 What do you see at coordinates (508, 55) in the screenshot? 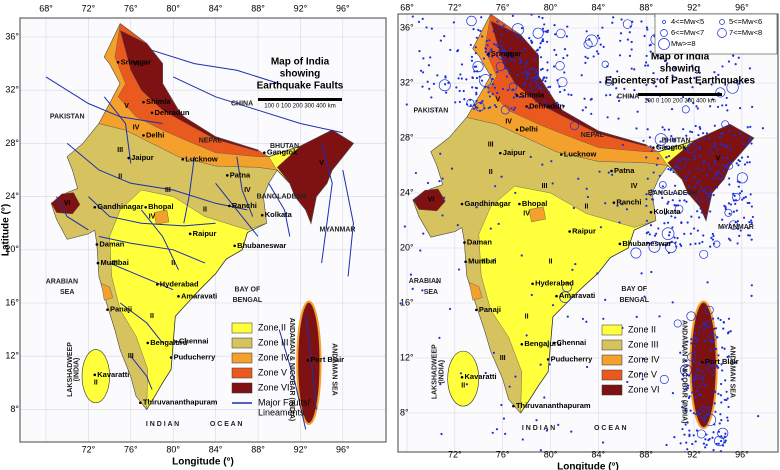
I see `zone-label: VI` at bounding box center [508, 55].